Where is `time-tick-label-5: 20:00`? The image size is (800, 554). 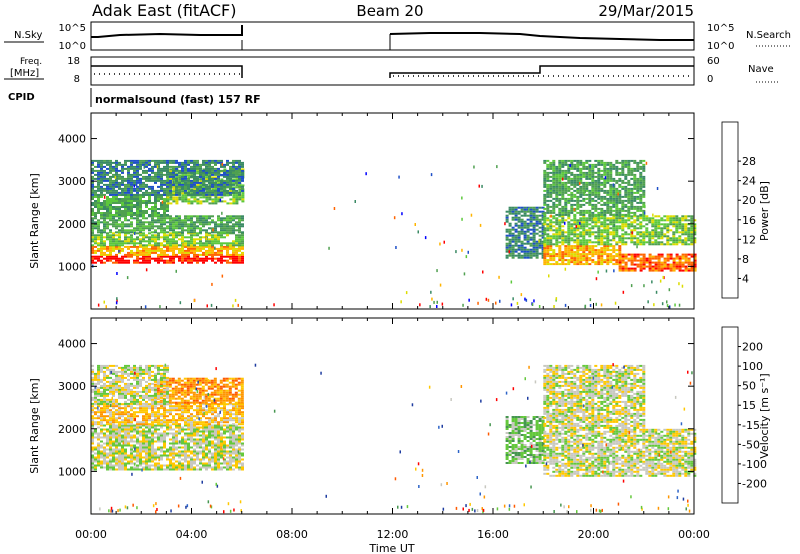
time-tick-label-5: 20:00 is located at coordinates (594, 534).